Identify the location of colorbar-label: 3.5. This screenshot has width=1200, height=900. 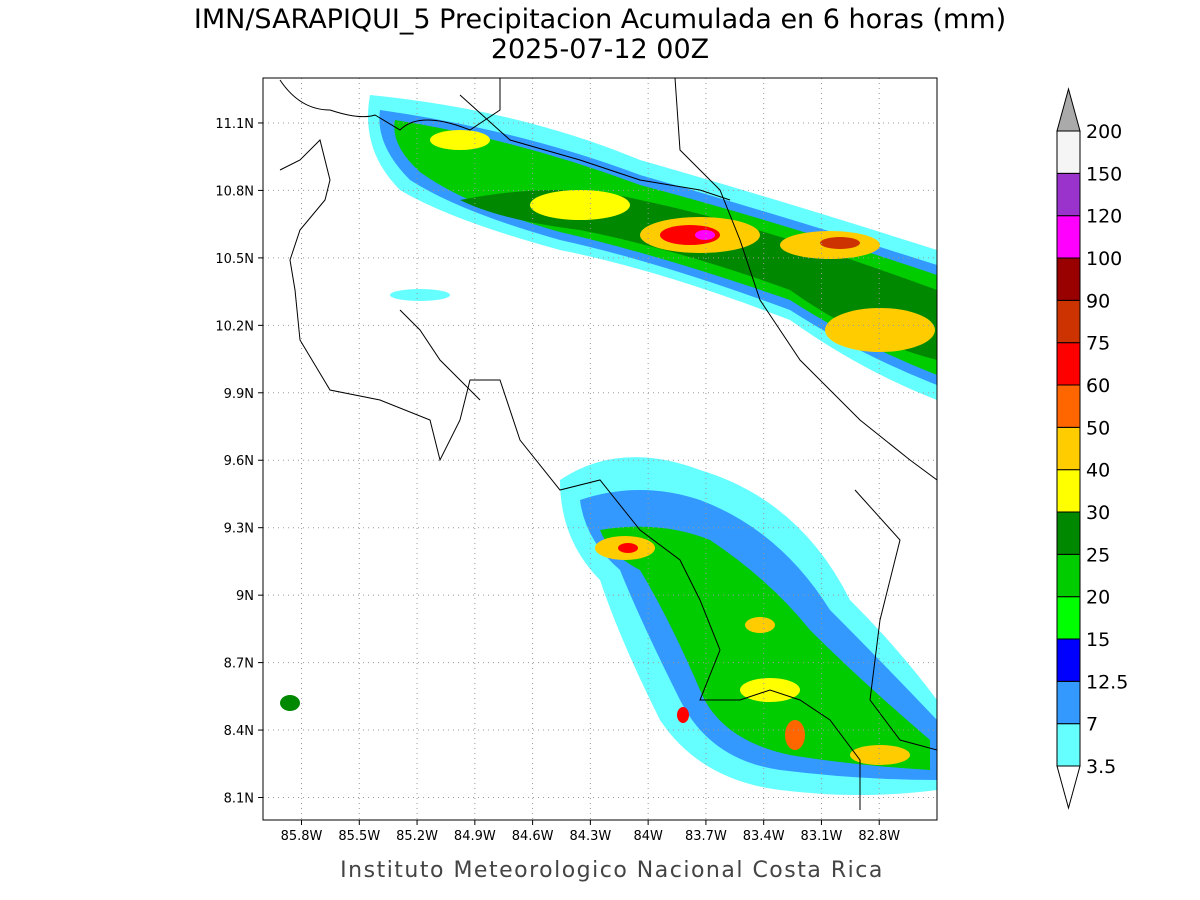
(1101, 767).